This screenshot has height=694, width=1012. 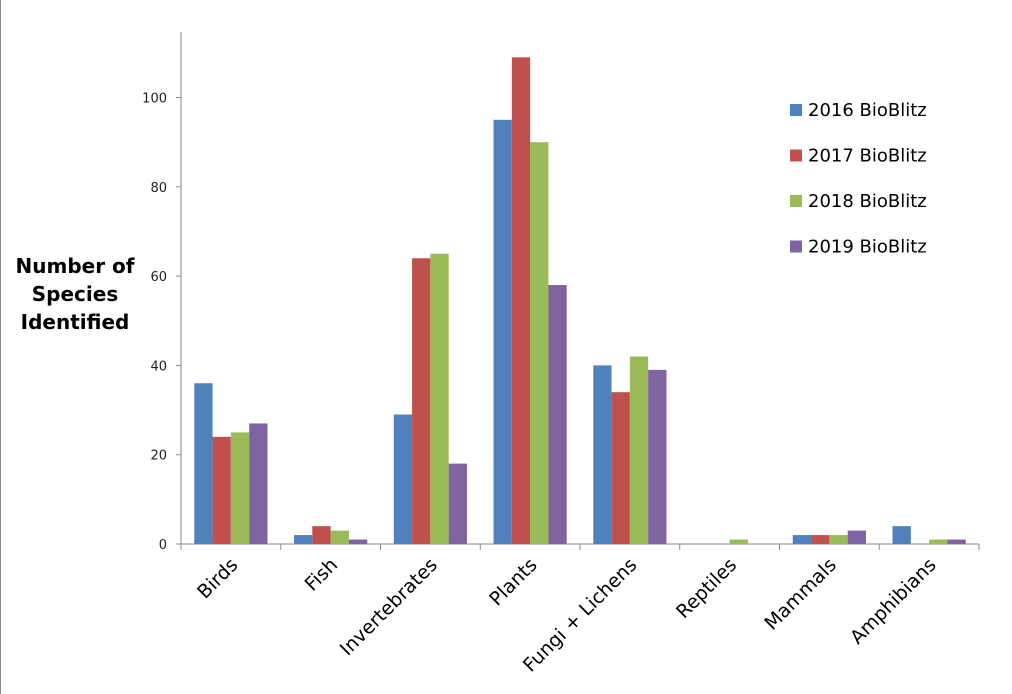 What do you see at coordinates (867, 156) in the screenshot?
I see `legend-label: 2017 BioBlitz` at bounding box center [867, 156].